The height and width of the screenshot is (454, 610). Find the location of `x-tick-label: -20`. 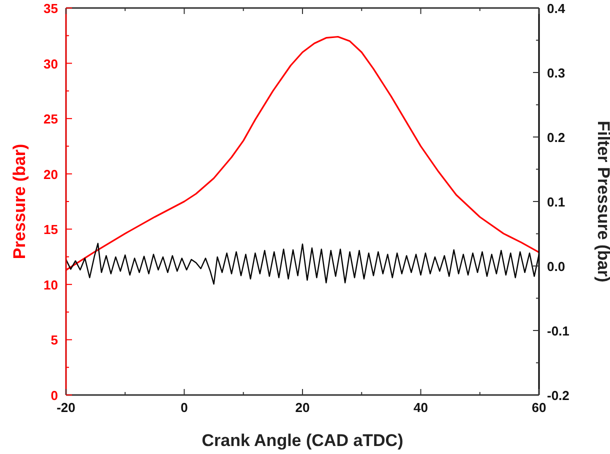

x-tick-label: -20 is located at coordinates (66, 407).